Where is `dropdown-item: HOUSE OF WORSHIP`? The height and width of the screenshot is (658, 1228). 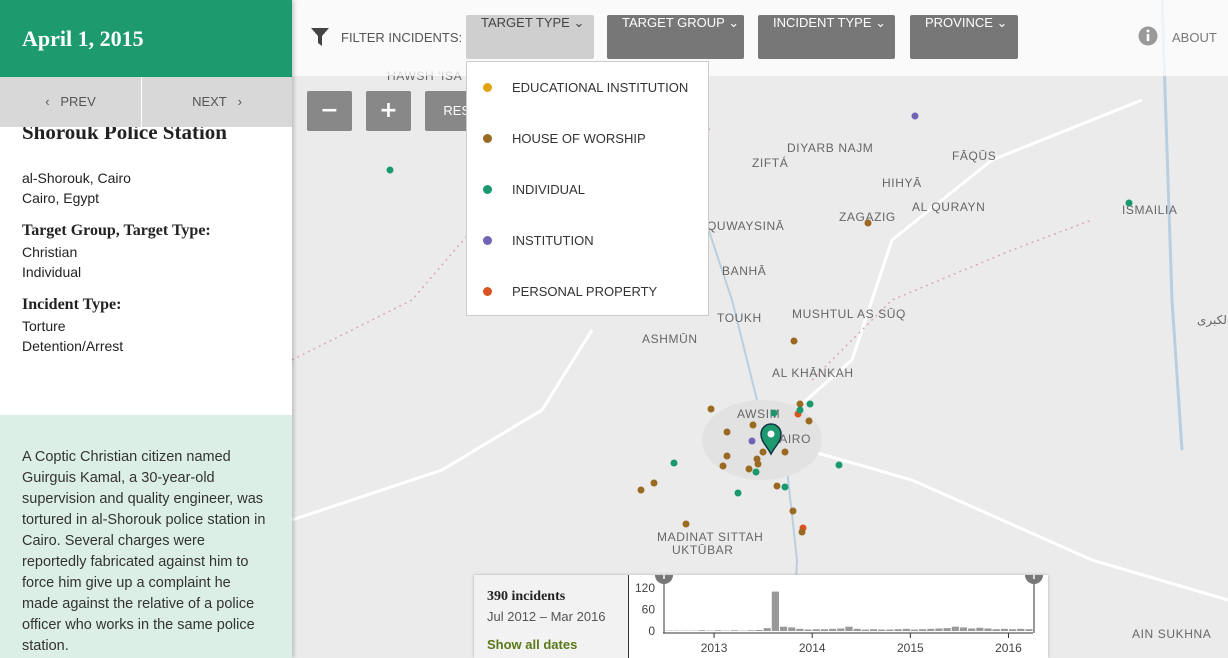
dropdown-item: HOUSE OF WORSHIP is located at coordinates (588, 138).